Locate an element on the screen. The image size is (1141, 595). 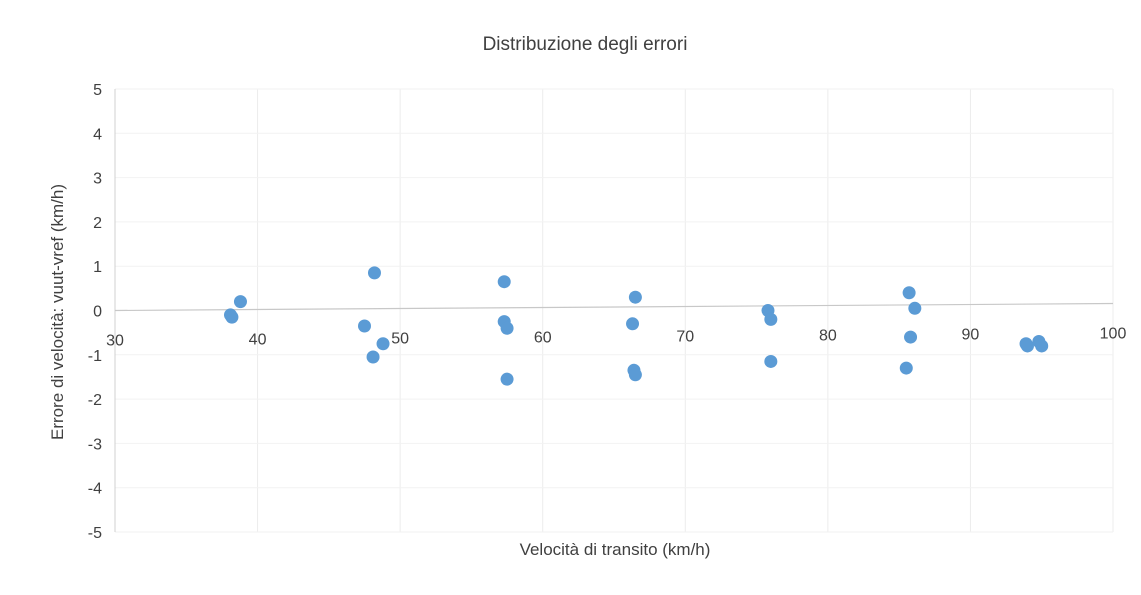
data-points is located at coordinates (636, 326).